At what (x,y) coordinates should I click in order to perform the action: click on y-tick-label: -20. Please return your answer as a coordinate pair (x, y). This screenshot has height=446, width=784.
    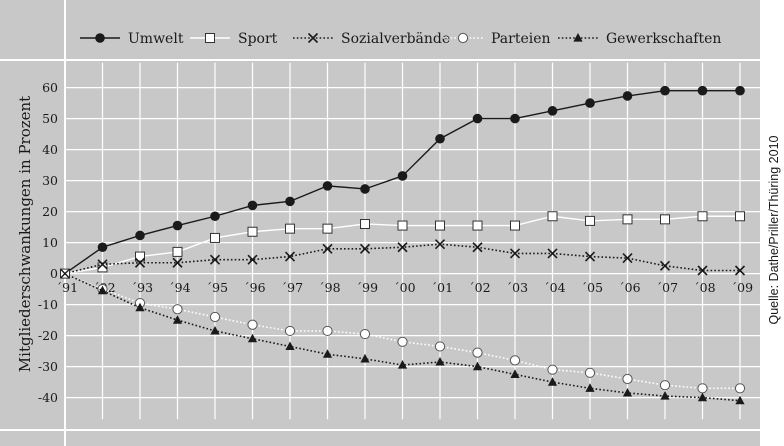
    Looking at the image, I should click on (48, 335).